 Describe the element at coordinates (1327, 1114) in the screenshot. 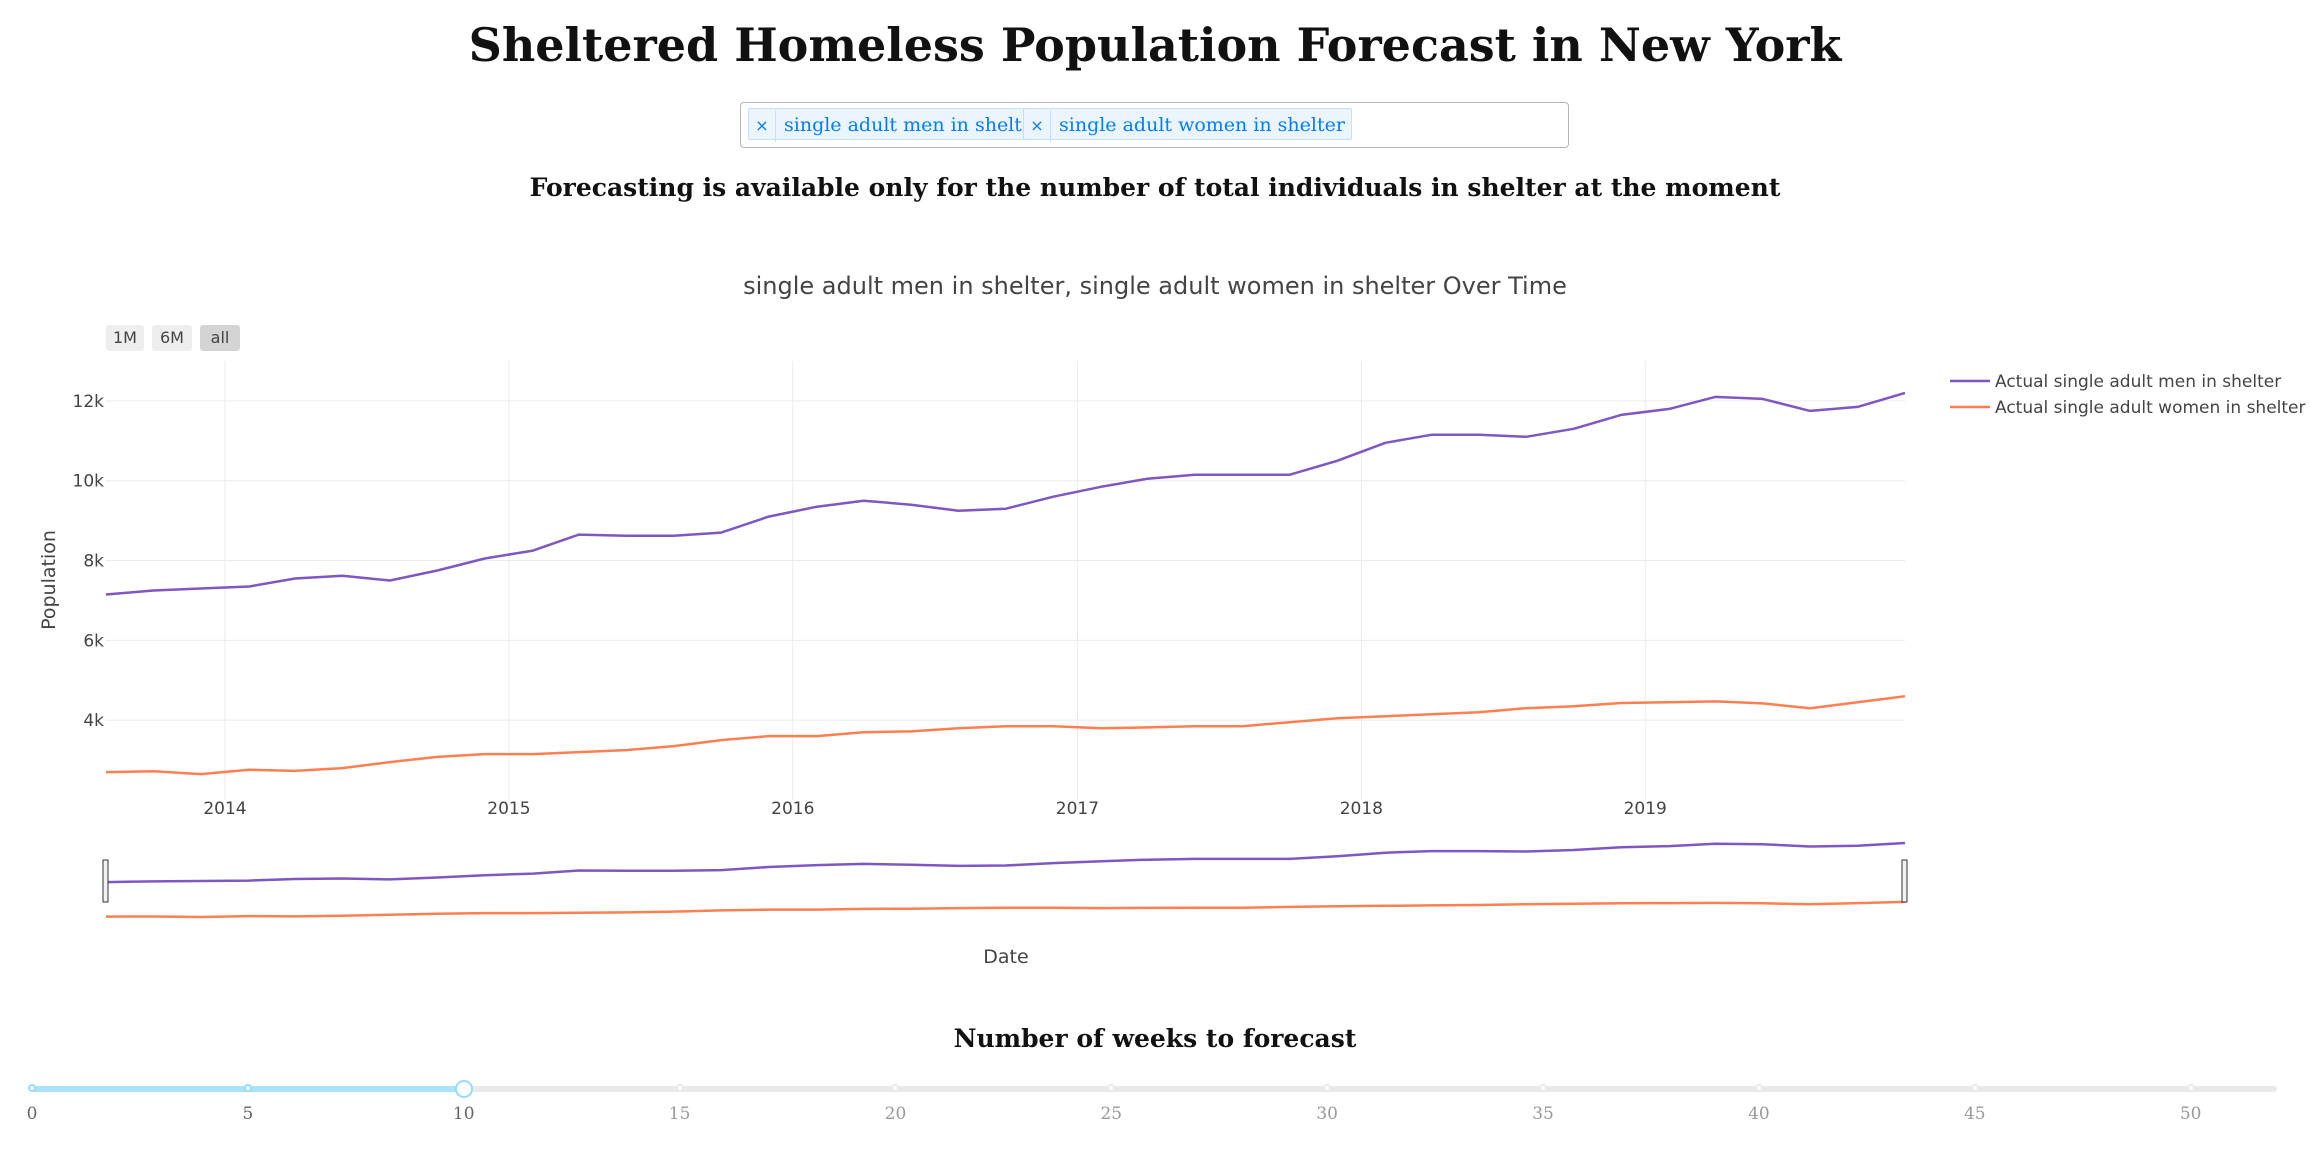

I see `slider-mark-label: 30` at that location.